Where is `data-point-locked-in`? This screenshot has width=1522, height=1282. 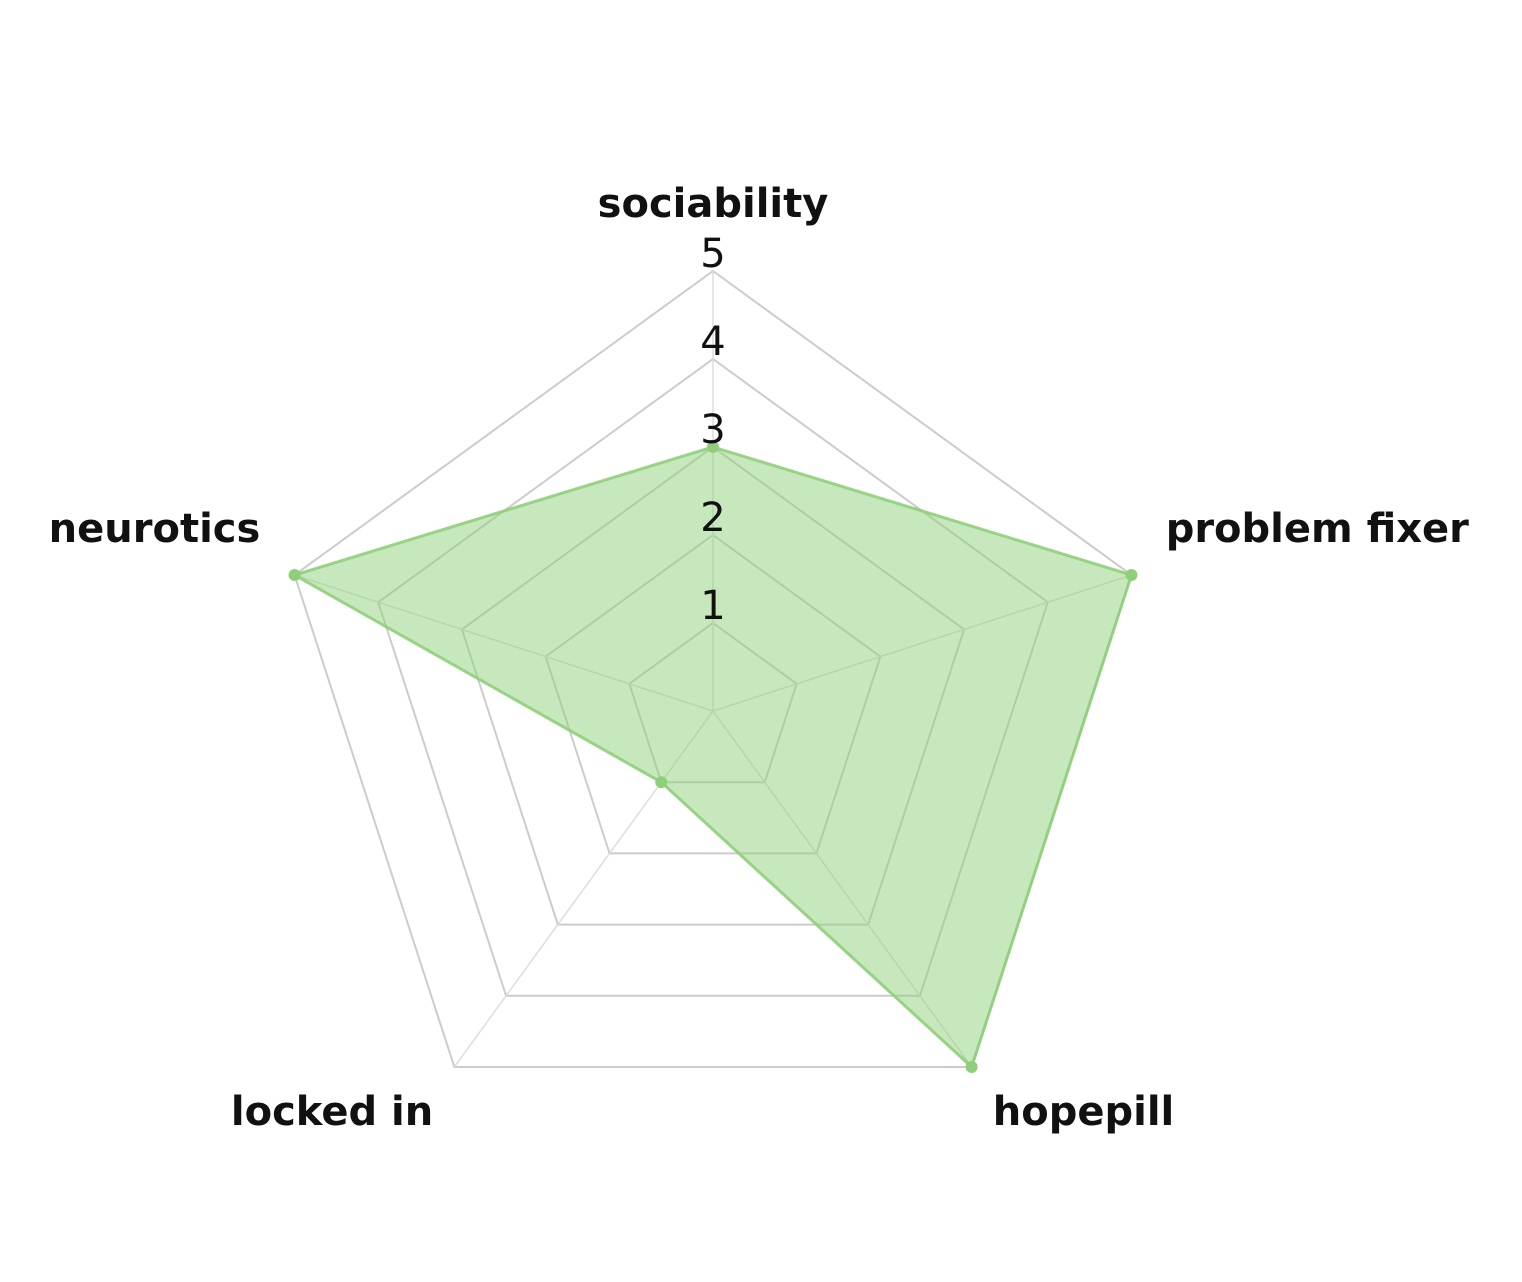 data-point-locked-in is located at coordinates (661, 782).